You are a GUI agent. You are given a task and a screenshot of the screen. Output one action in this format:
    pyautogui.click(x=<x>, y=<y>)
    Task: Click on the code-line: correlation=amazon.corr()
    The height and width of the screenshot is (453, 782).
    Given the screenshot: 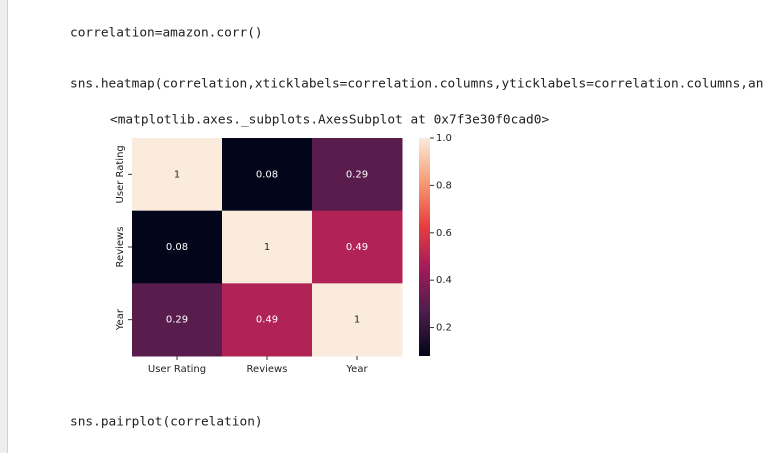 What is the action you would take?
    pyautogui.click(x=166, y=33)
    